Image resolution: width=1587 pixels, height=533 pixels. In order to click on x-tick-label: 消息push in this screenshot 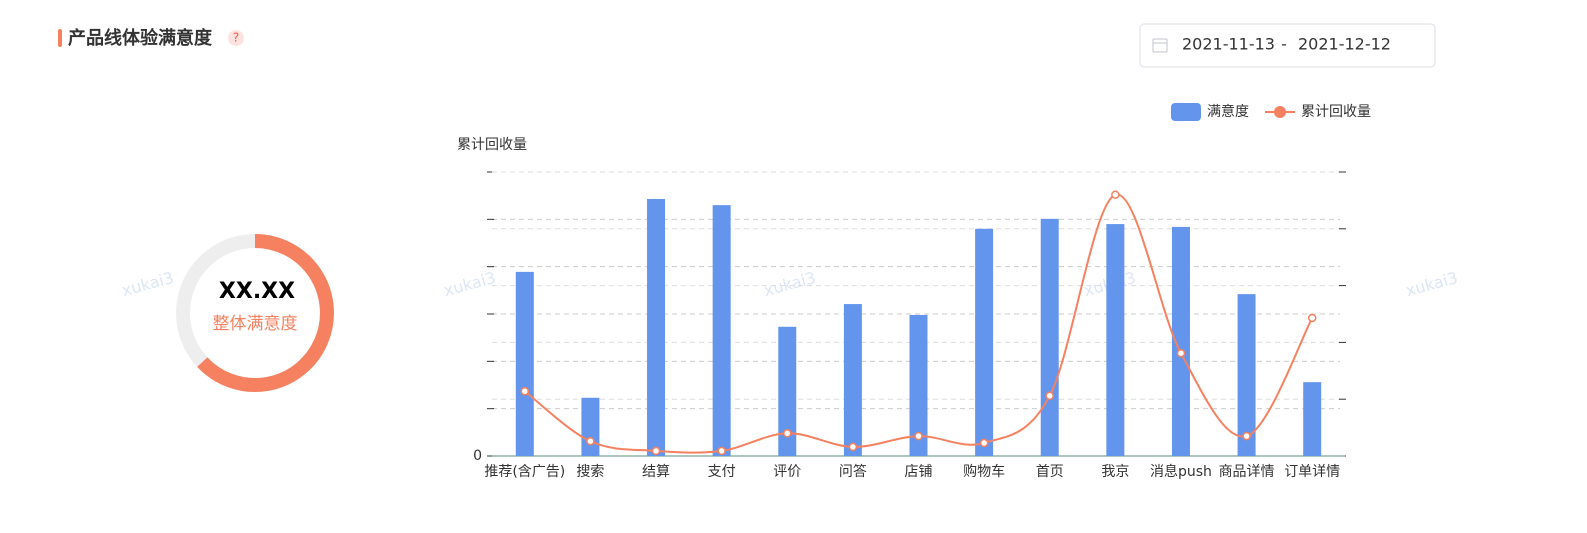, I will do `click(1181, 471)`.